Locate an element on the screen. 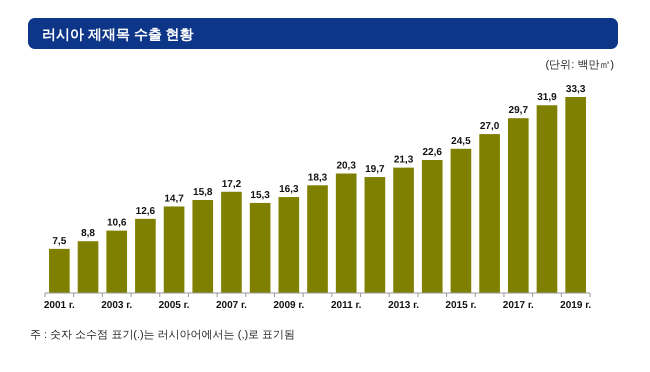 This screenshot has height=372, width=650. x-tick-label: 2005 г. is located at coordinates (174, 305).